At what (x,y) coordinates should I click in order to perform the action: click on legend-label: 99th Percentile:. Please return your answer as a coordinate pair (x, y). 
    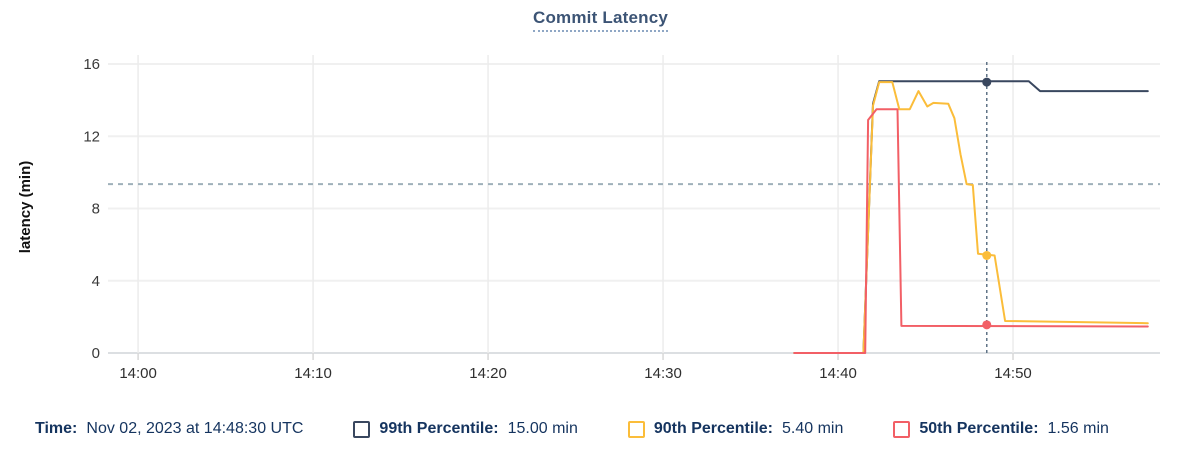
    Looking at the image, I should click on (439, 428).